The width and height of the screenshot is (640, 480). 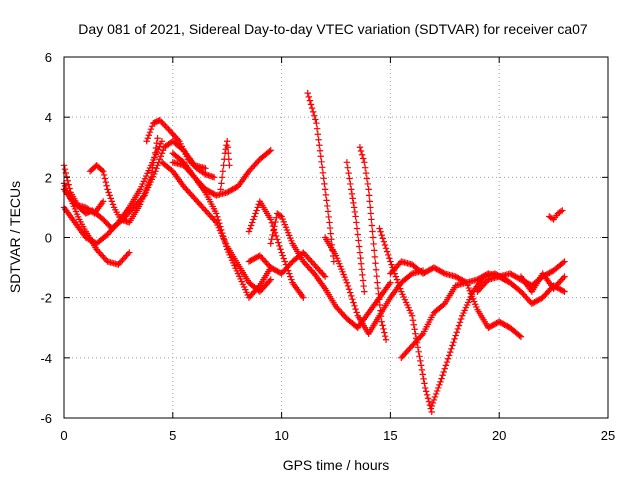 What do you see at coordinates (46, 298) in the screenshot?
I see `y-tick-label: -2` at bounding box center [46, 298].